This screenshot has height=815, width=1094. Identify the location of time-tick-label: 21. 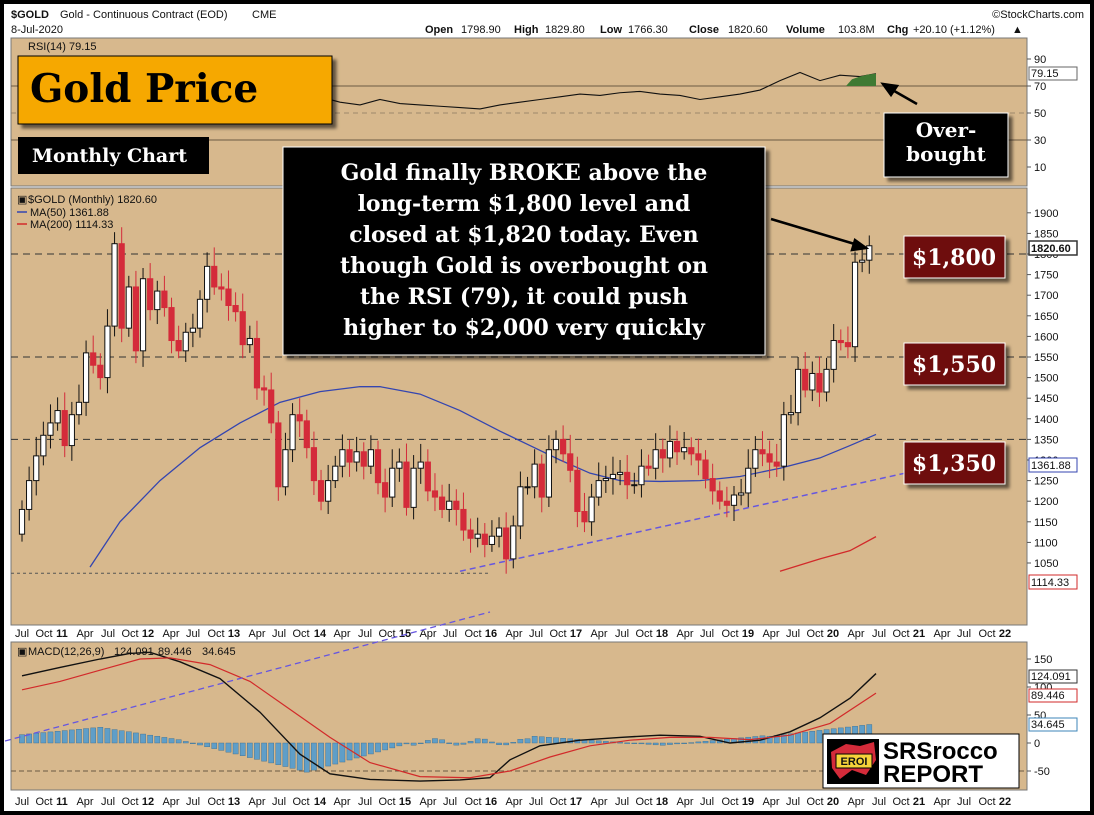
(919, 802).